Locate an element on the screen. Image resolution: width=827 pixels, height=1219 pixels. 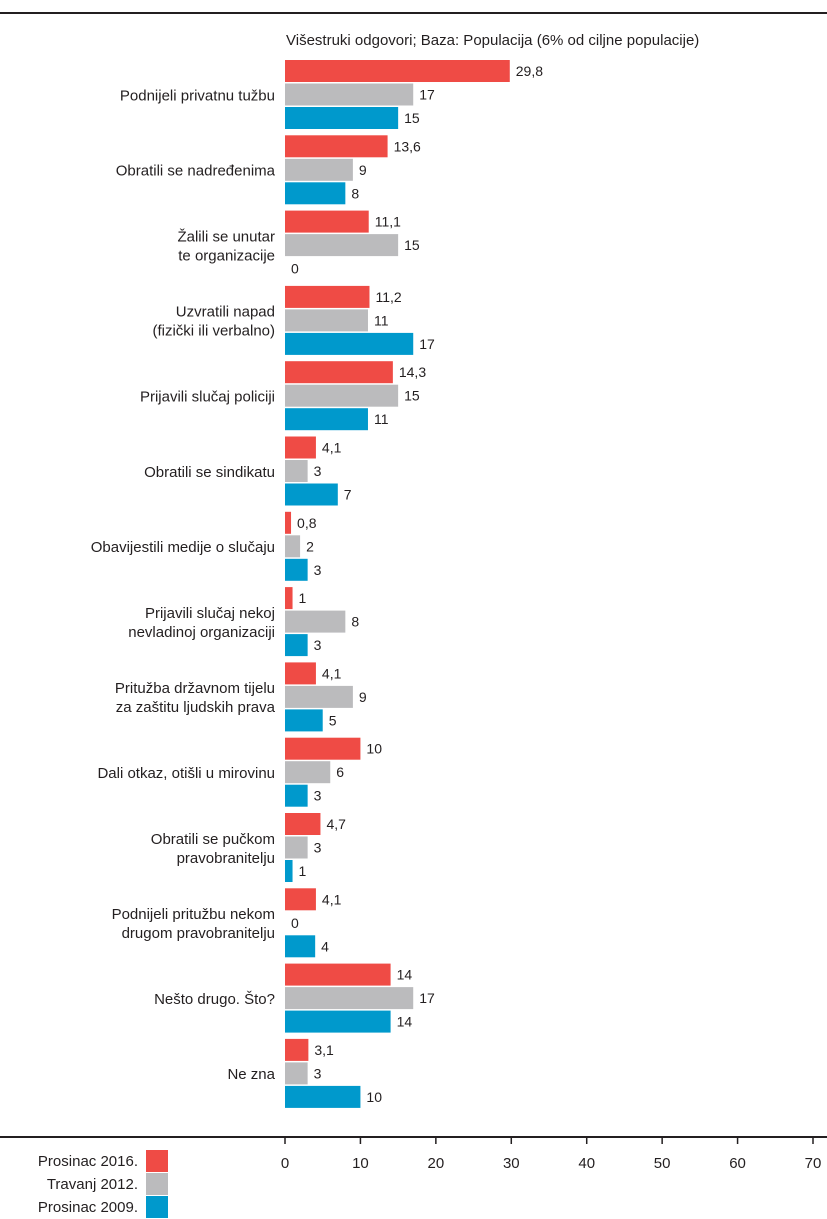
category-label-line: te organizacije is located at coordinates (226, 255).